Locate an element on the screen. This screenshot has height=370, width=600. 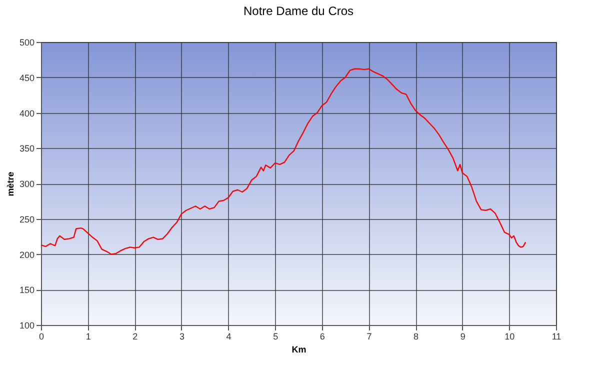
y-tick-label: 300 is located at coordinates (26, 184).